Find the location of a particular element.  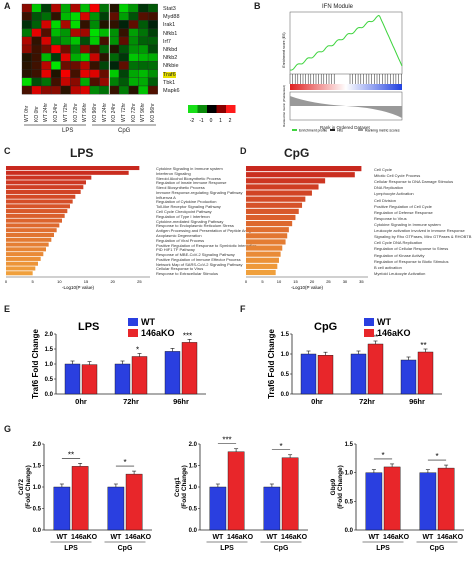

y-tick-label: 1.0 is located at coordinates (37, 488).